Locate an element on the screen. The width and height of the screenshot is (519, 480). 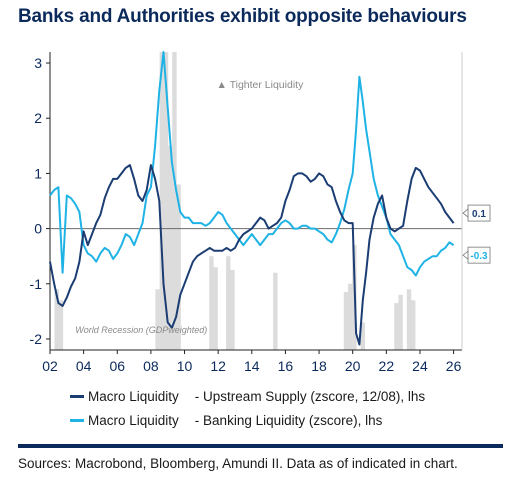
x-tick-label: 22 is located at coordinates (387, 366).